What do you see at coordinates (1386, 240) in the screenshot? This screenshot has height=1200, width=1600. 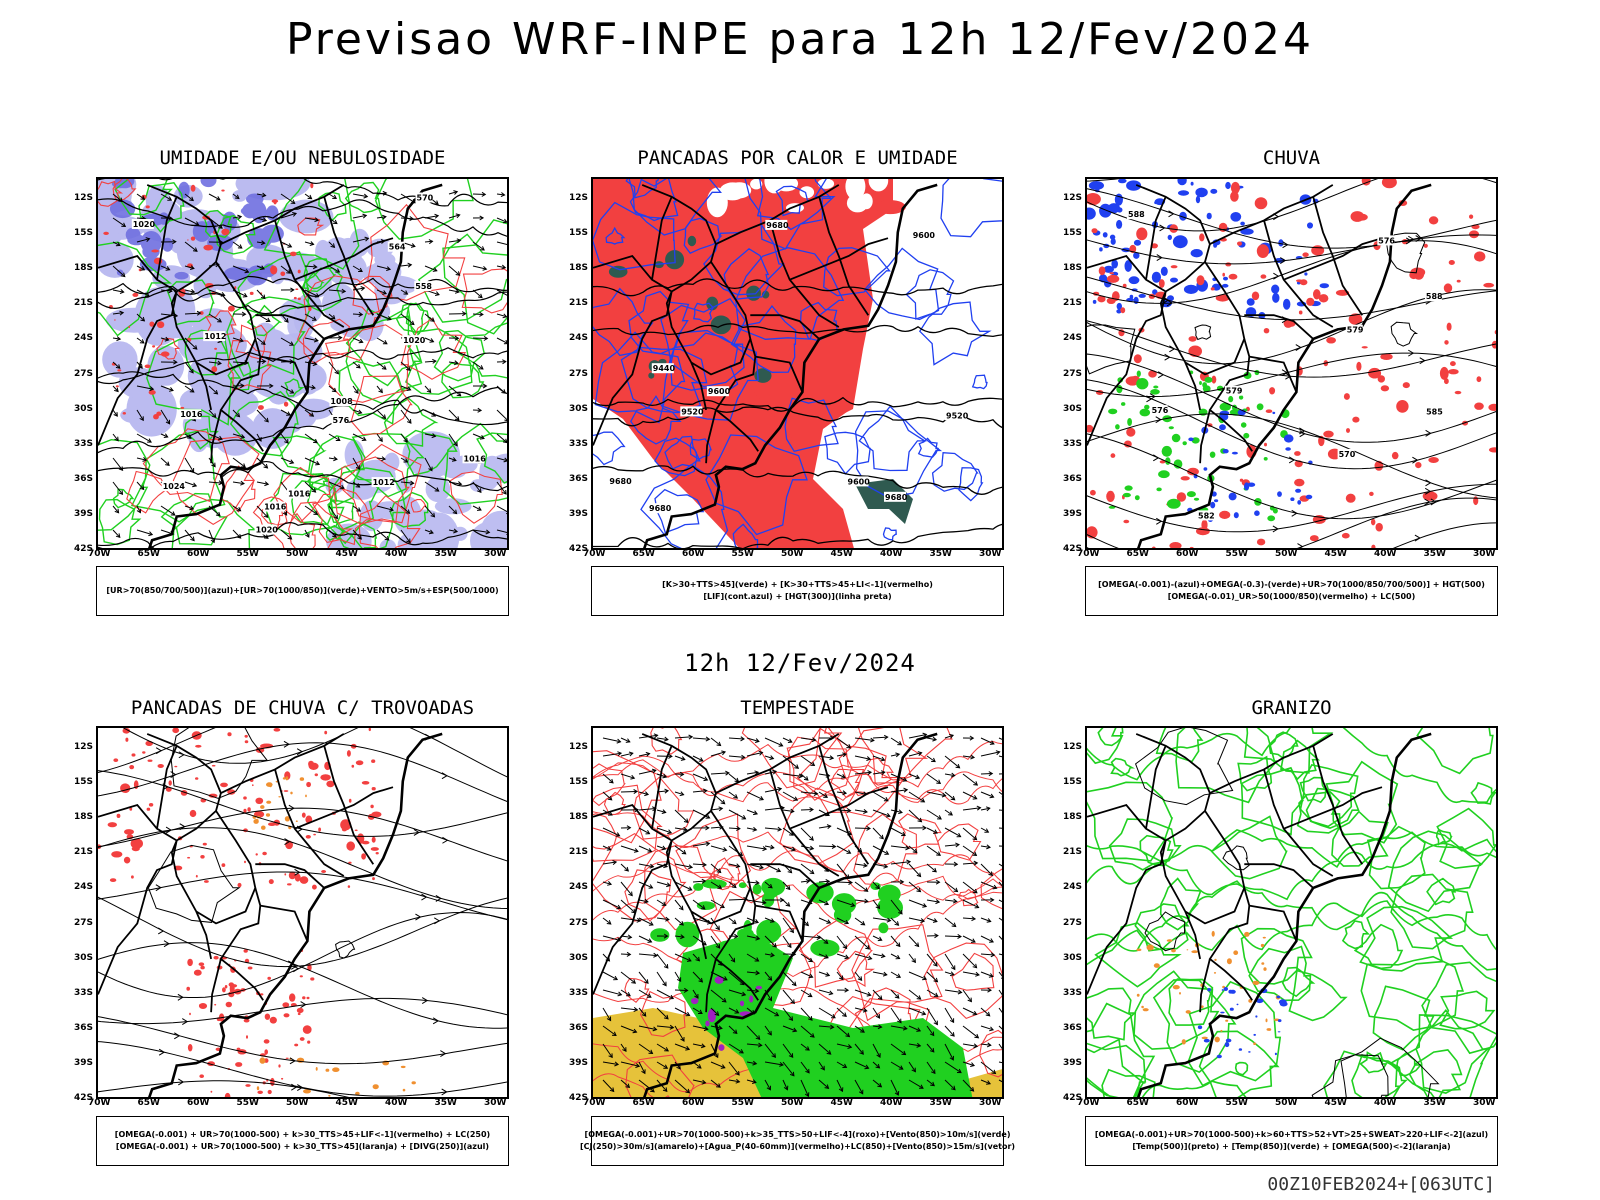 I see `contour-label: 576` at bounding box center [1386, 240].